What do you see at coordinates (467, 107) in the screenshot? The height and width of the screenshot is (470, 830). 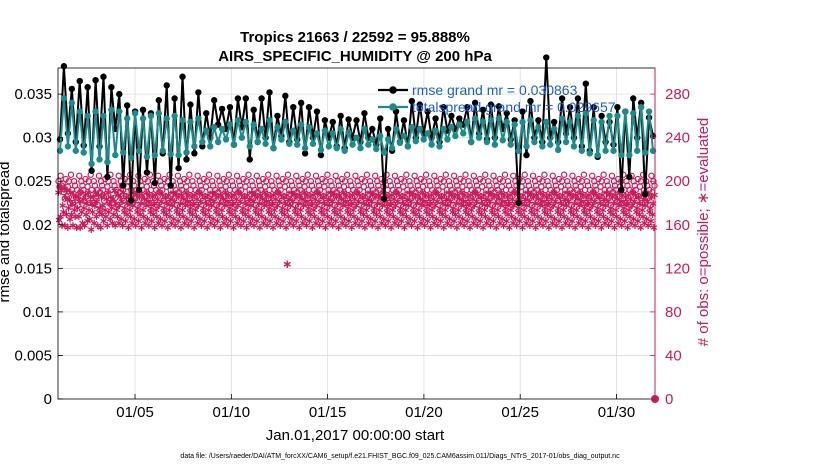 I see `rmse-point` at bounding box center [467, 107].